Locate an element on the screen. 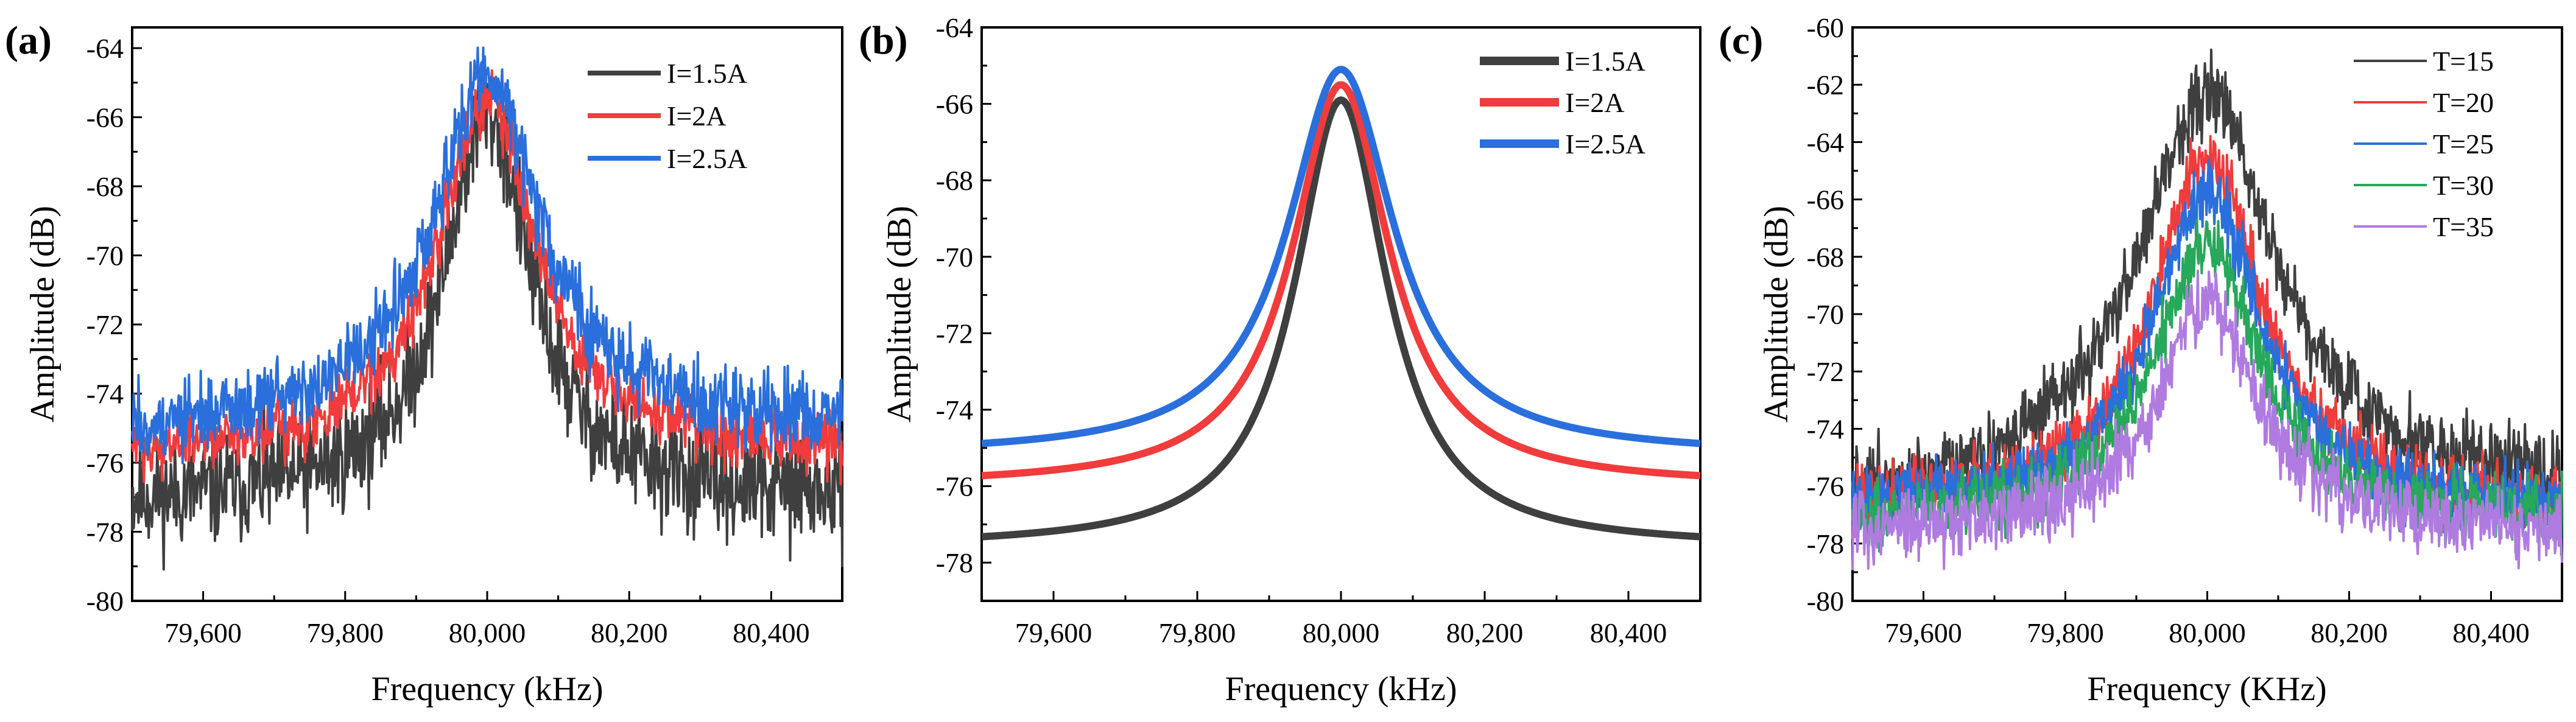 The width and height of the screenshot is (2576, 722). legend-label: T=35 is located at coordinates (2463, 226).